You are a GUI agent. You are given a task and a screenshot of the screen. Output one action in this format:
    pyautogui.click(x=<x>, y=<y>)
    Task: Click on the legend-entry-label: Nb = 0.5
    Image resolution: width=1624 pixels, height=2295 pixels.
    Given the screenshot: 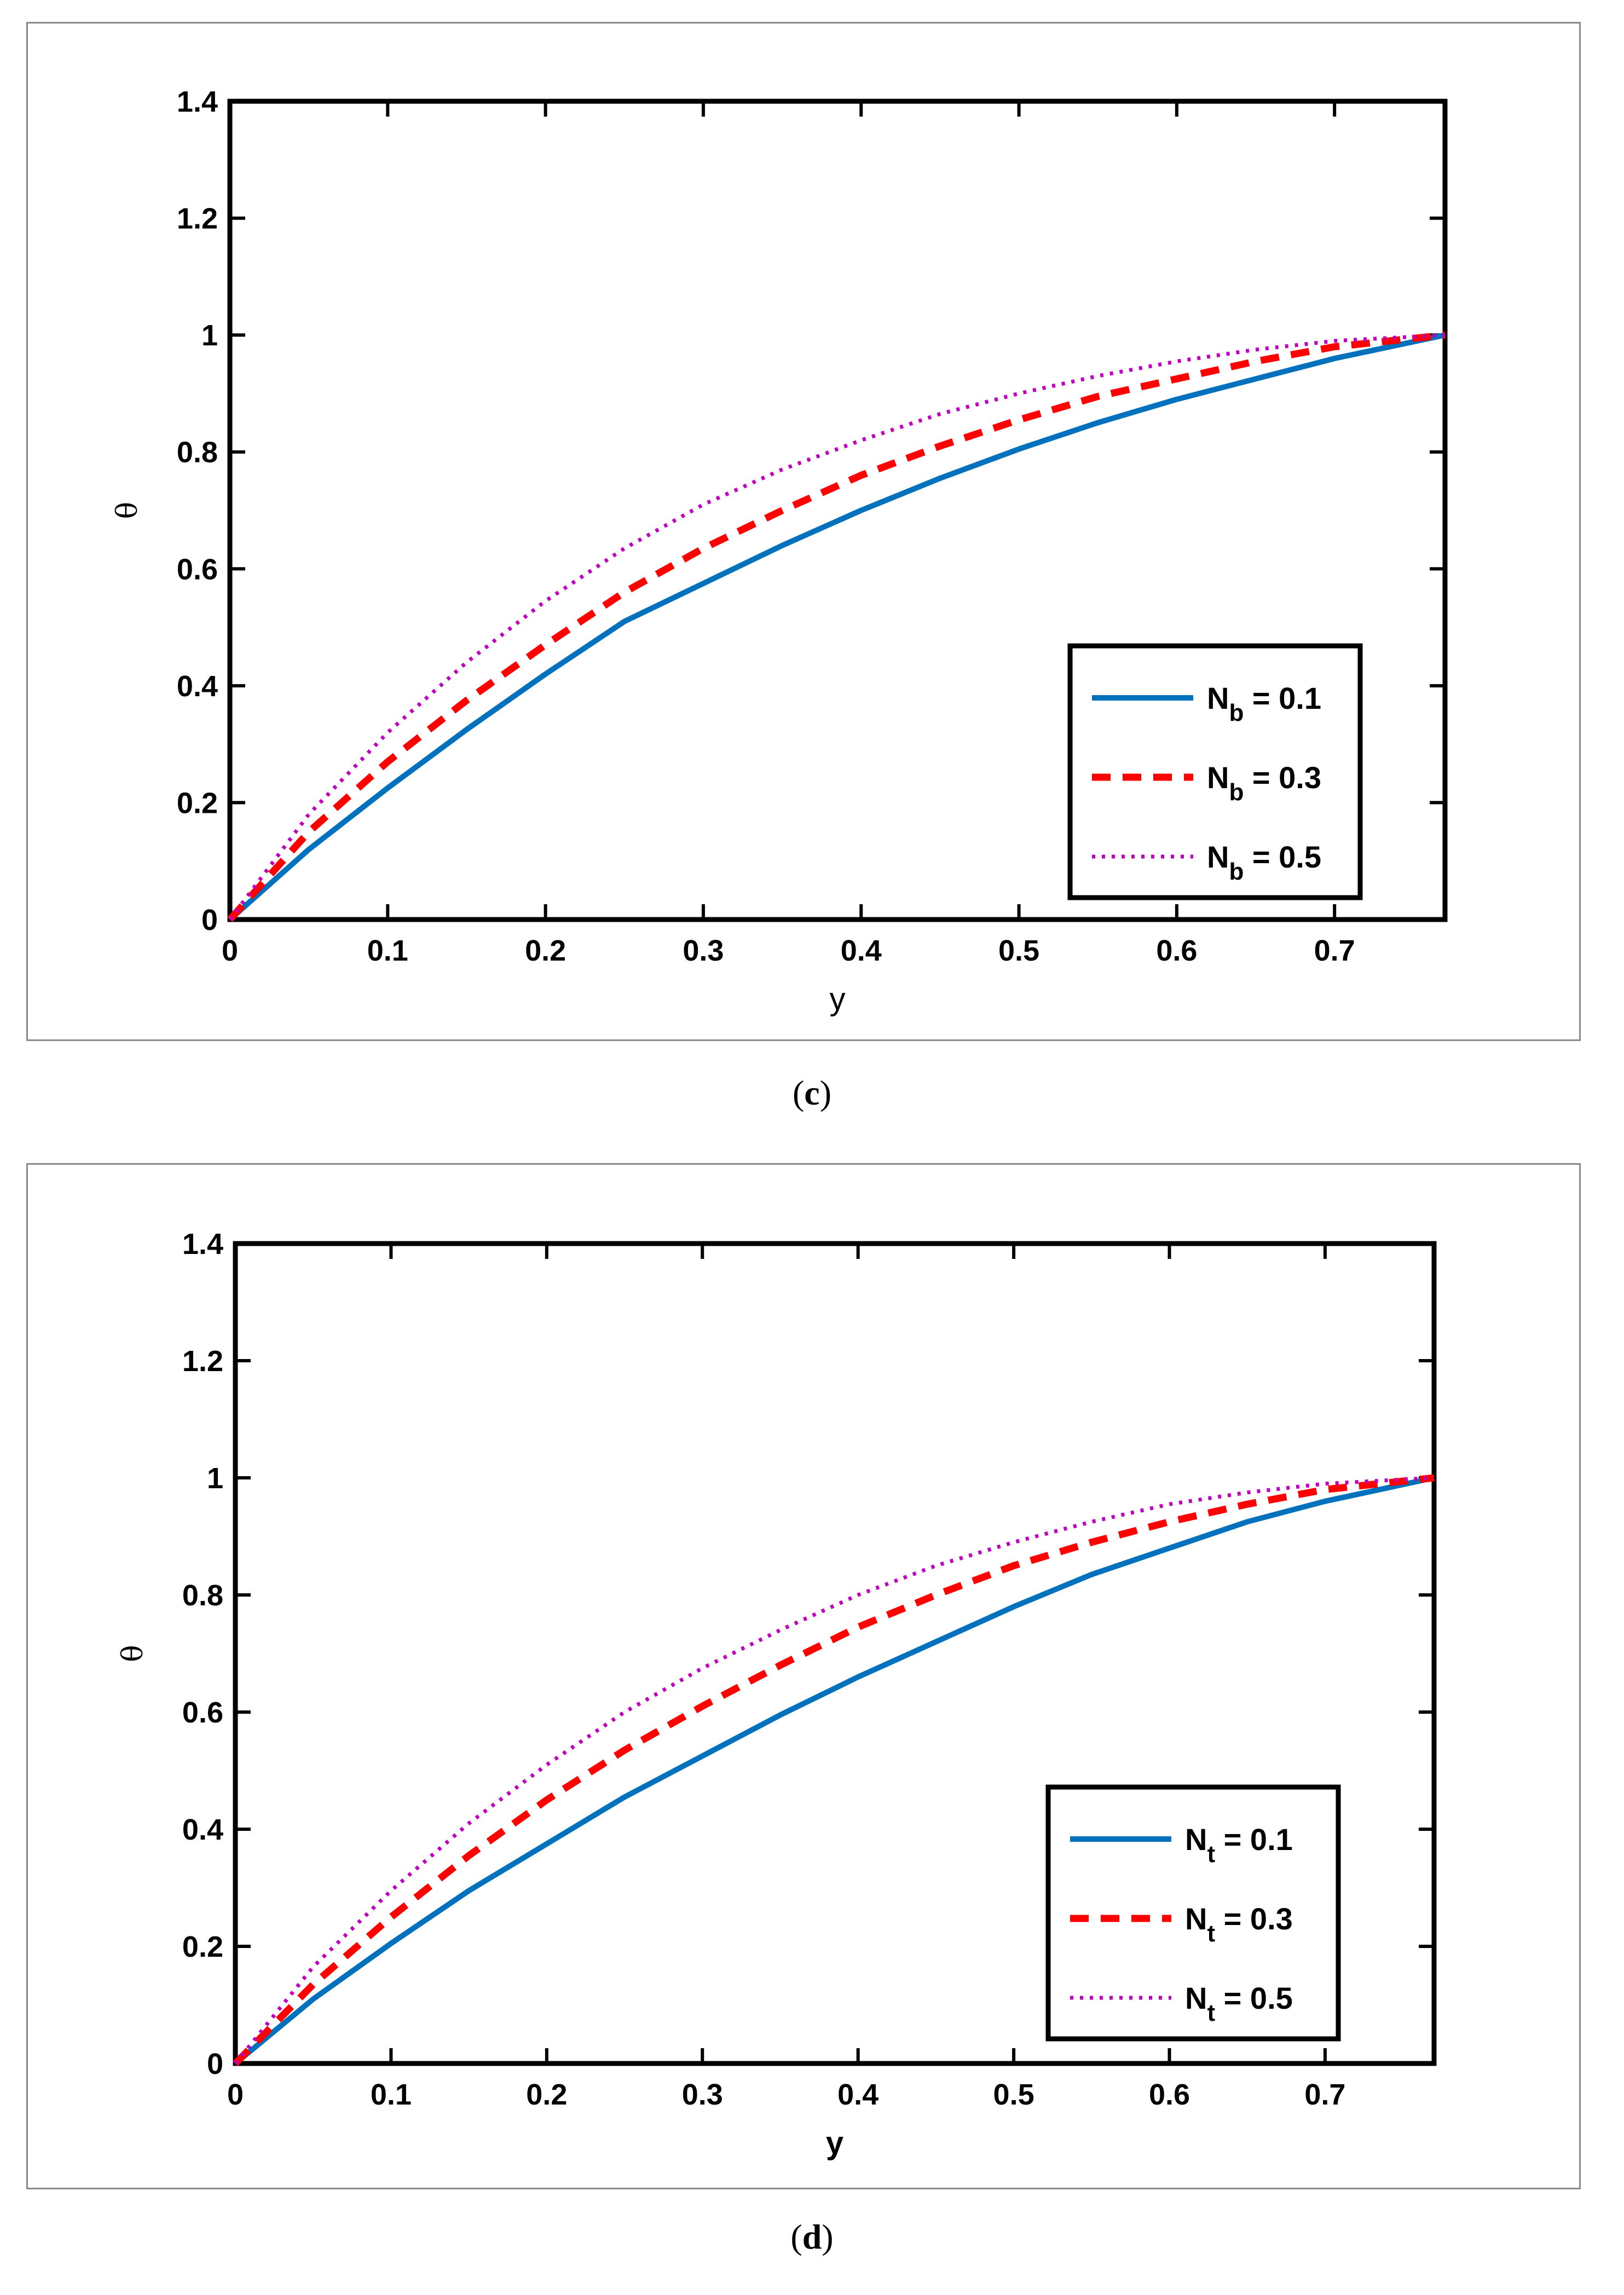 What is the action you would take?
    pyautogui.click(x=1264, y=863)
    